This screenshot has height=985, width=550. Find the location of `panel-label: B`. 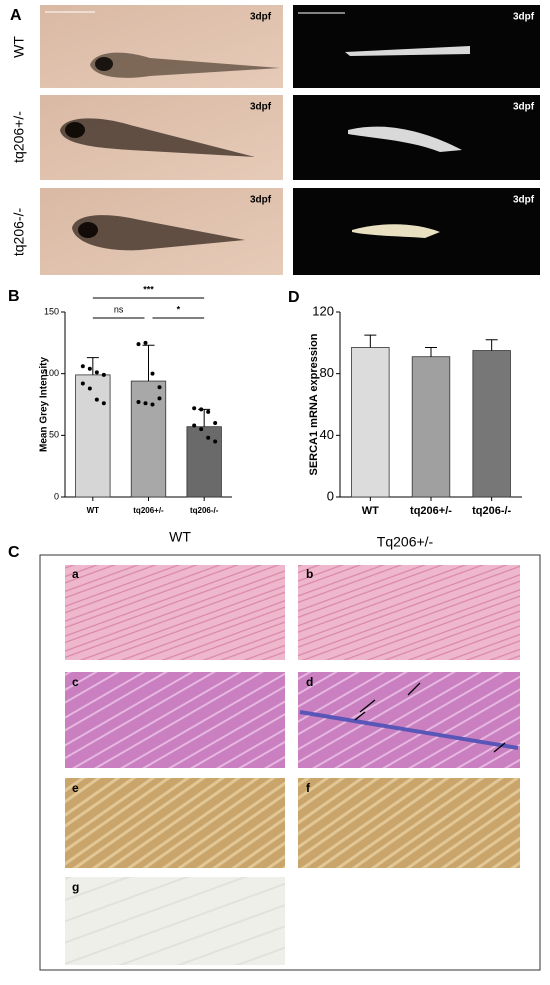

panel-label: B is located at coordinates (14, 296).